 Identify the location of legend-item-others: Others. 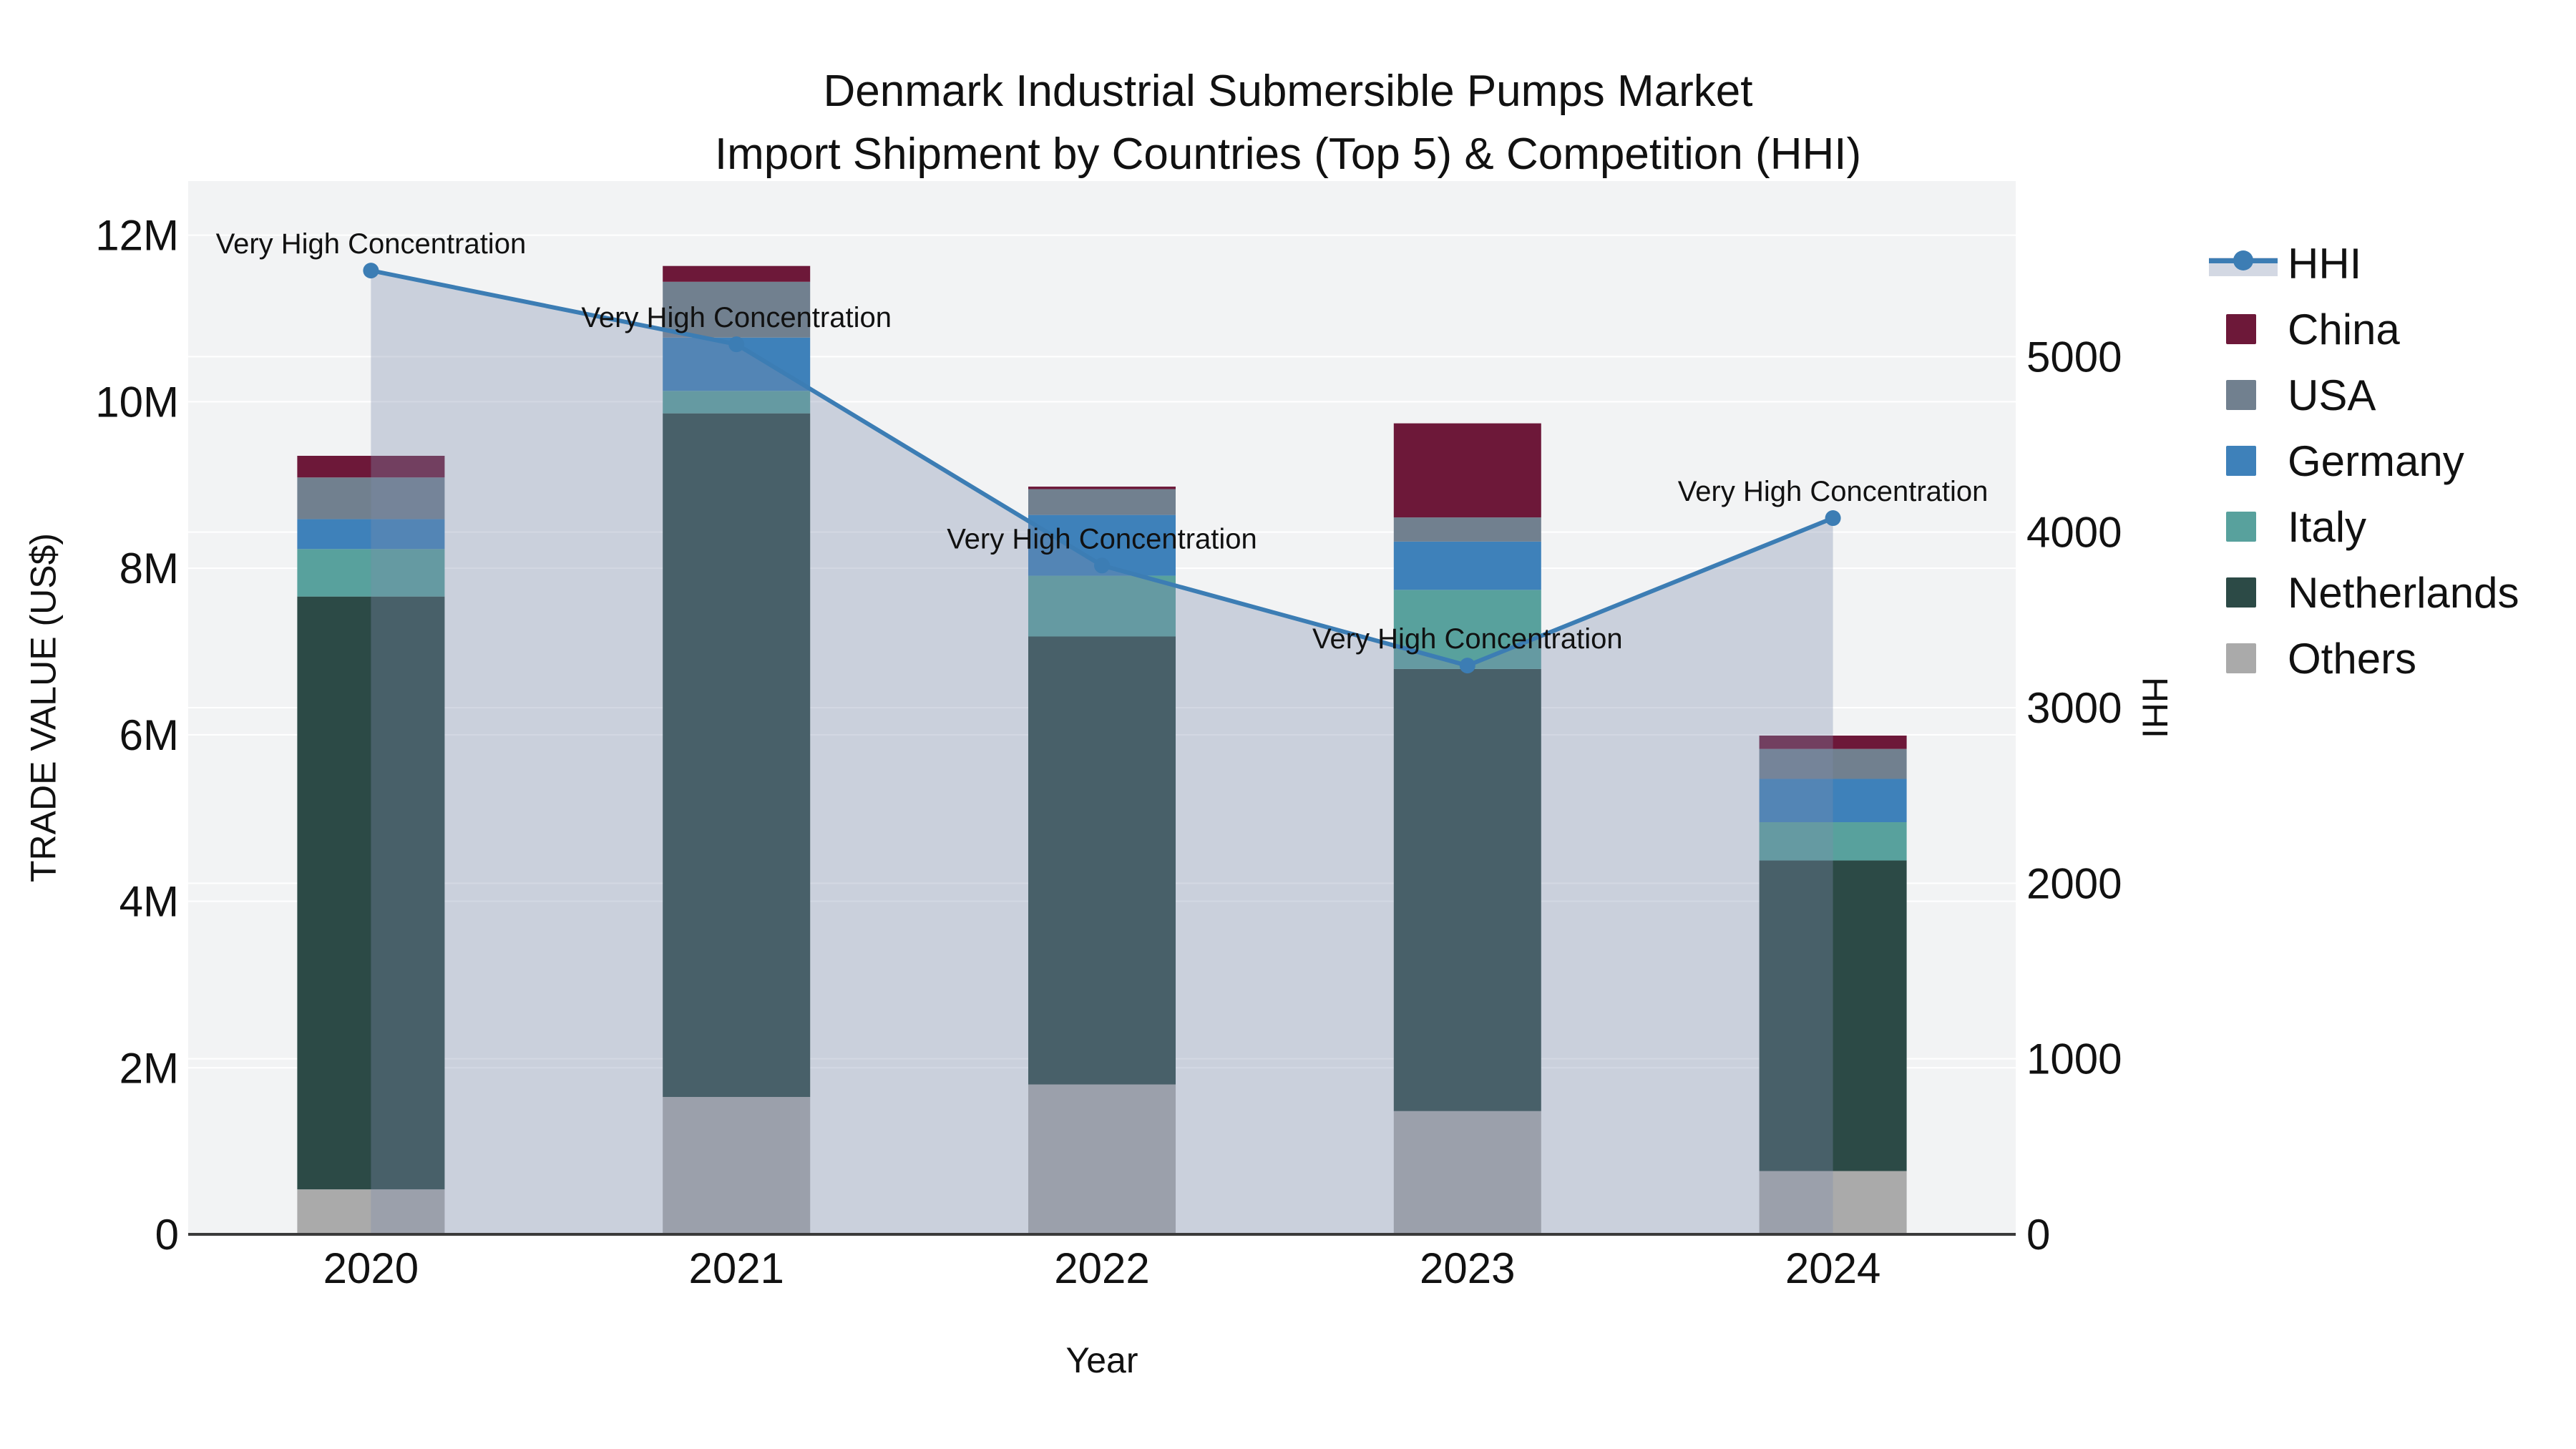
(2364, 658).